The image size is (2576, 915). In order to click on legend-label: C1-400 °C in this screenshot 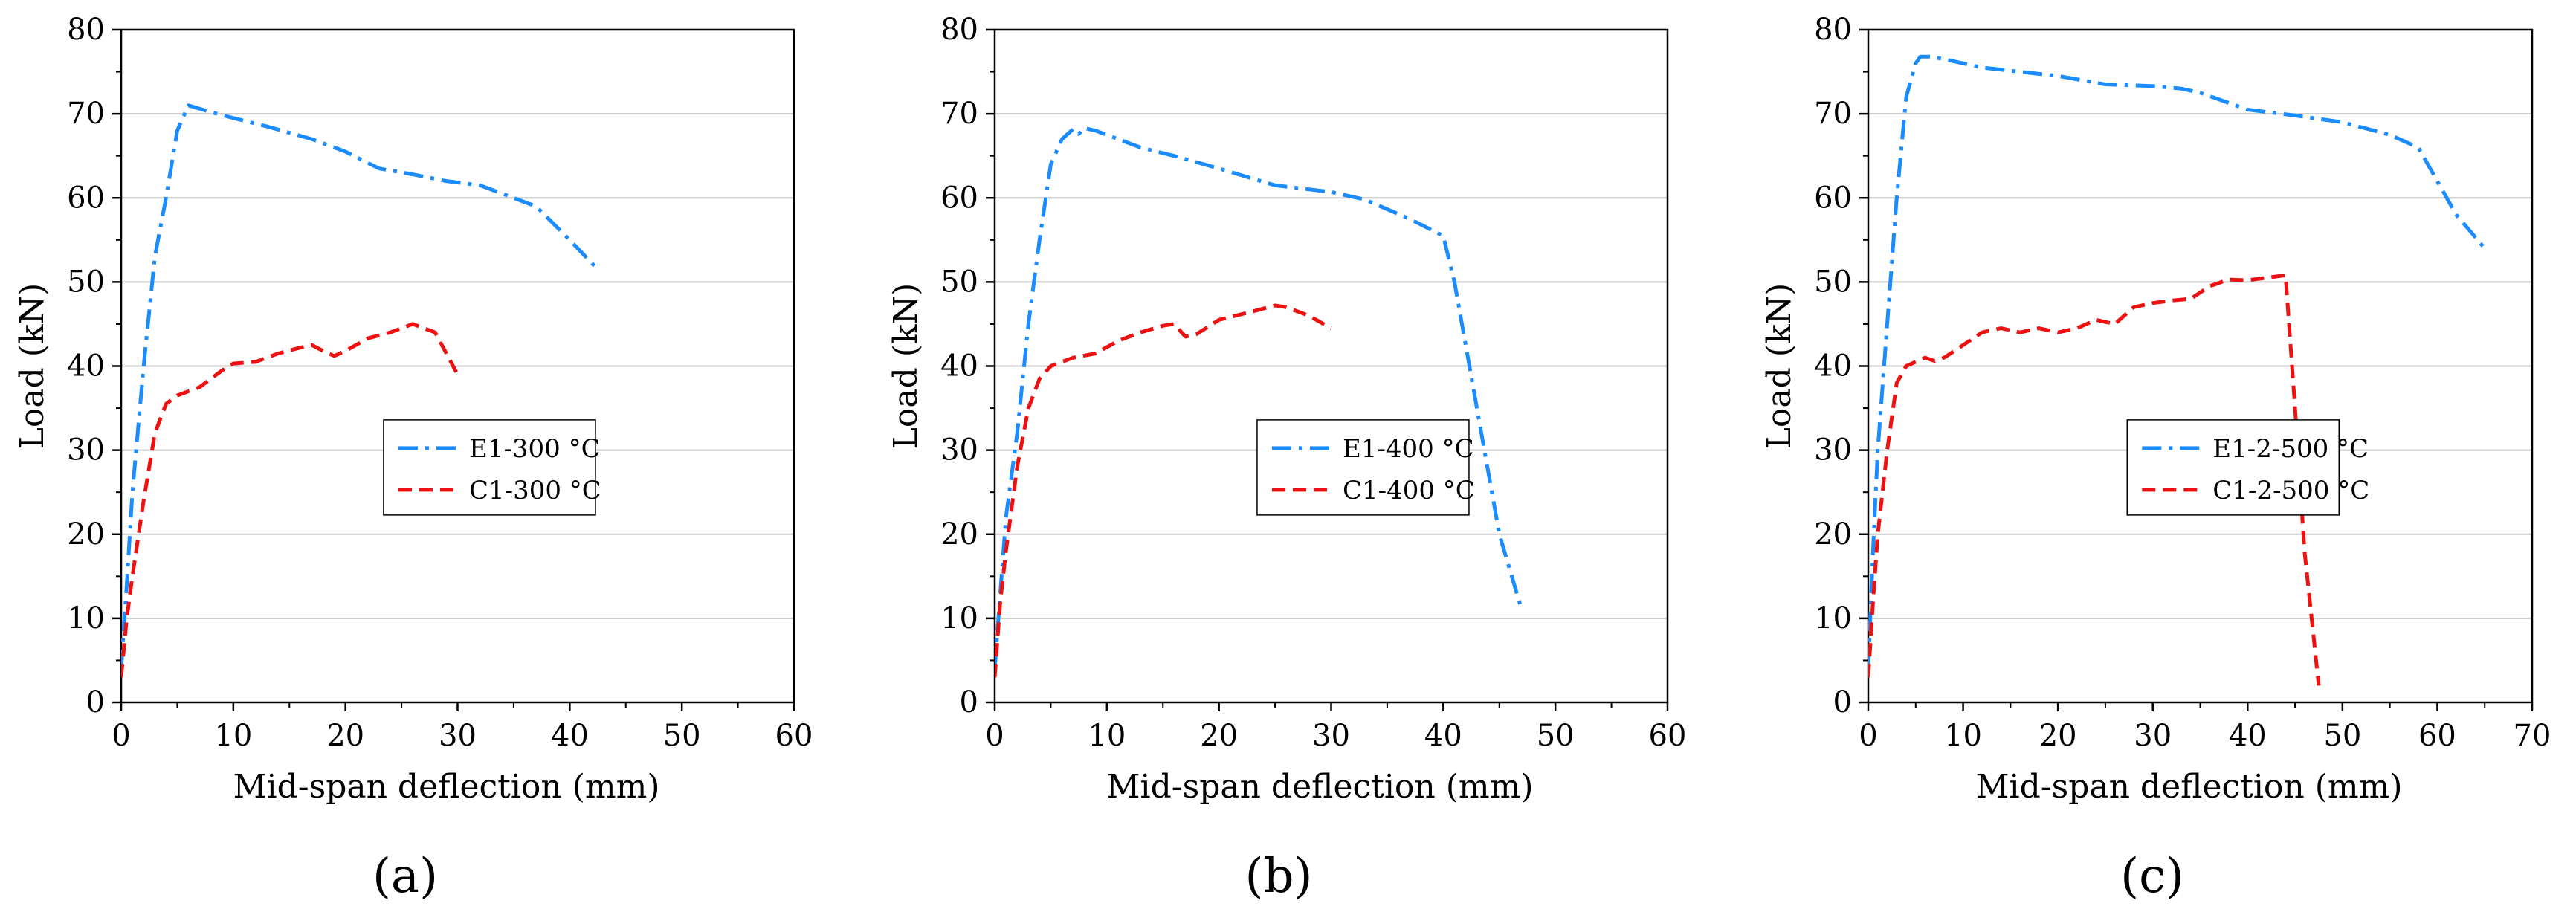, I will do `click(1409, 490)`.